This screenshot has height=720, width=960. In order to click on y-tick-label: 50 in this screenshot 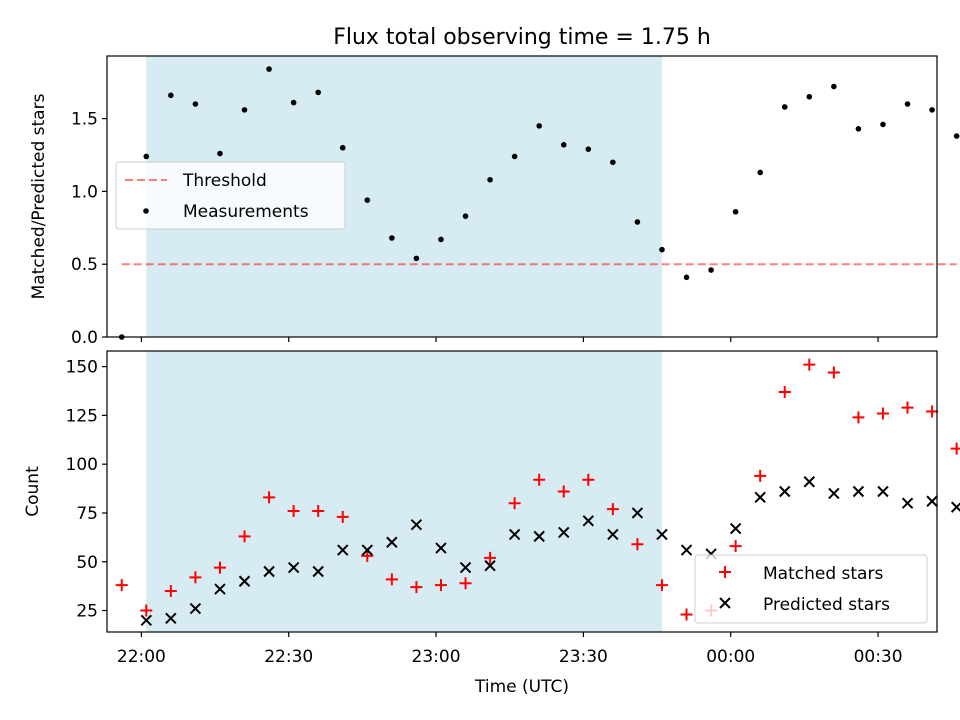, I will do `click(87, 563)`.